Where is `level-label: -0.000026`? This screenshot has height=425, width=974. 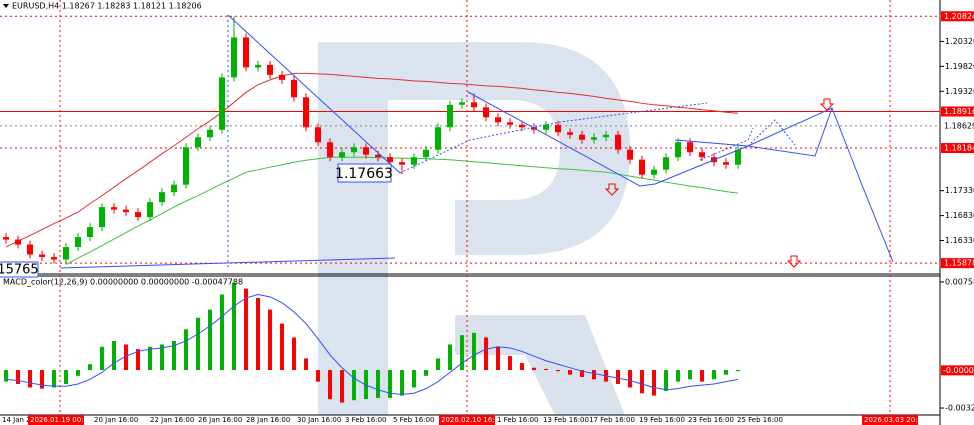
level-label: -0.000026 is located at coordinates (958, 370).